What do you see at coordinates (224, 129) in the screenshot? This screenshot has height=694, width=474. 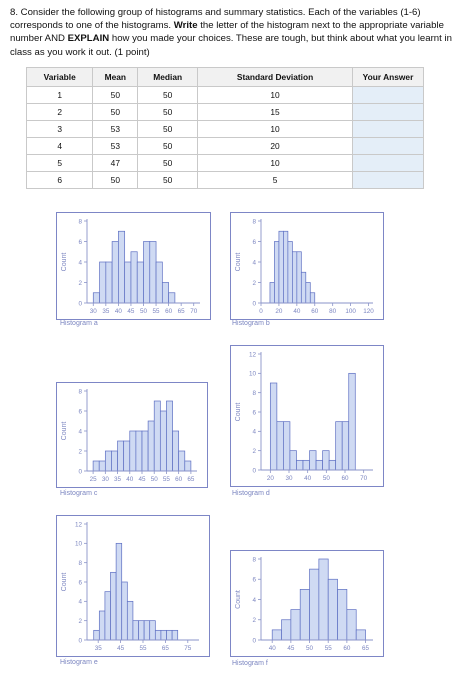 I see `table-row: 3 53 50 10` at bounding box center [224, 129].